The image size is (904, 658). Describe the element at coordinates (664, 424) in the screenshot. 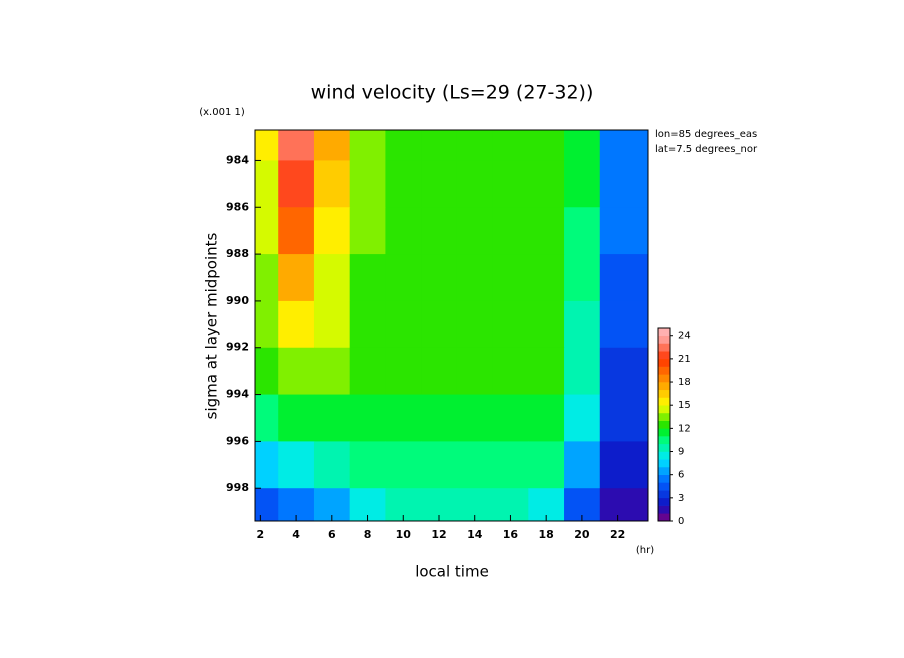

I see `colorbar-frame` at that location.